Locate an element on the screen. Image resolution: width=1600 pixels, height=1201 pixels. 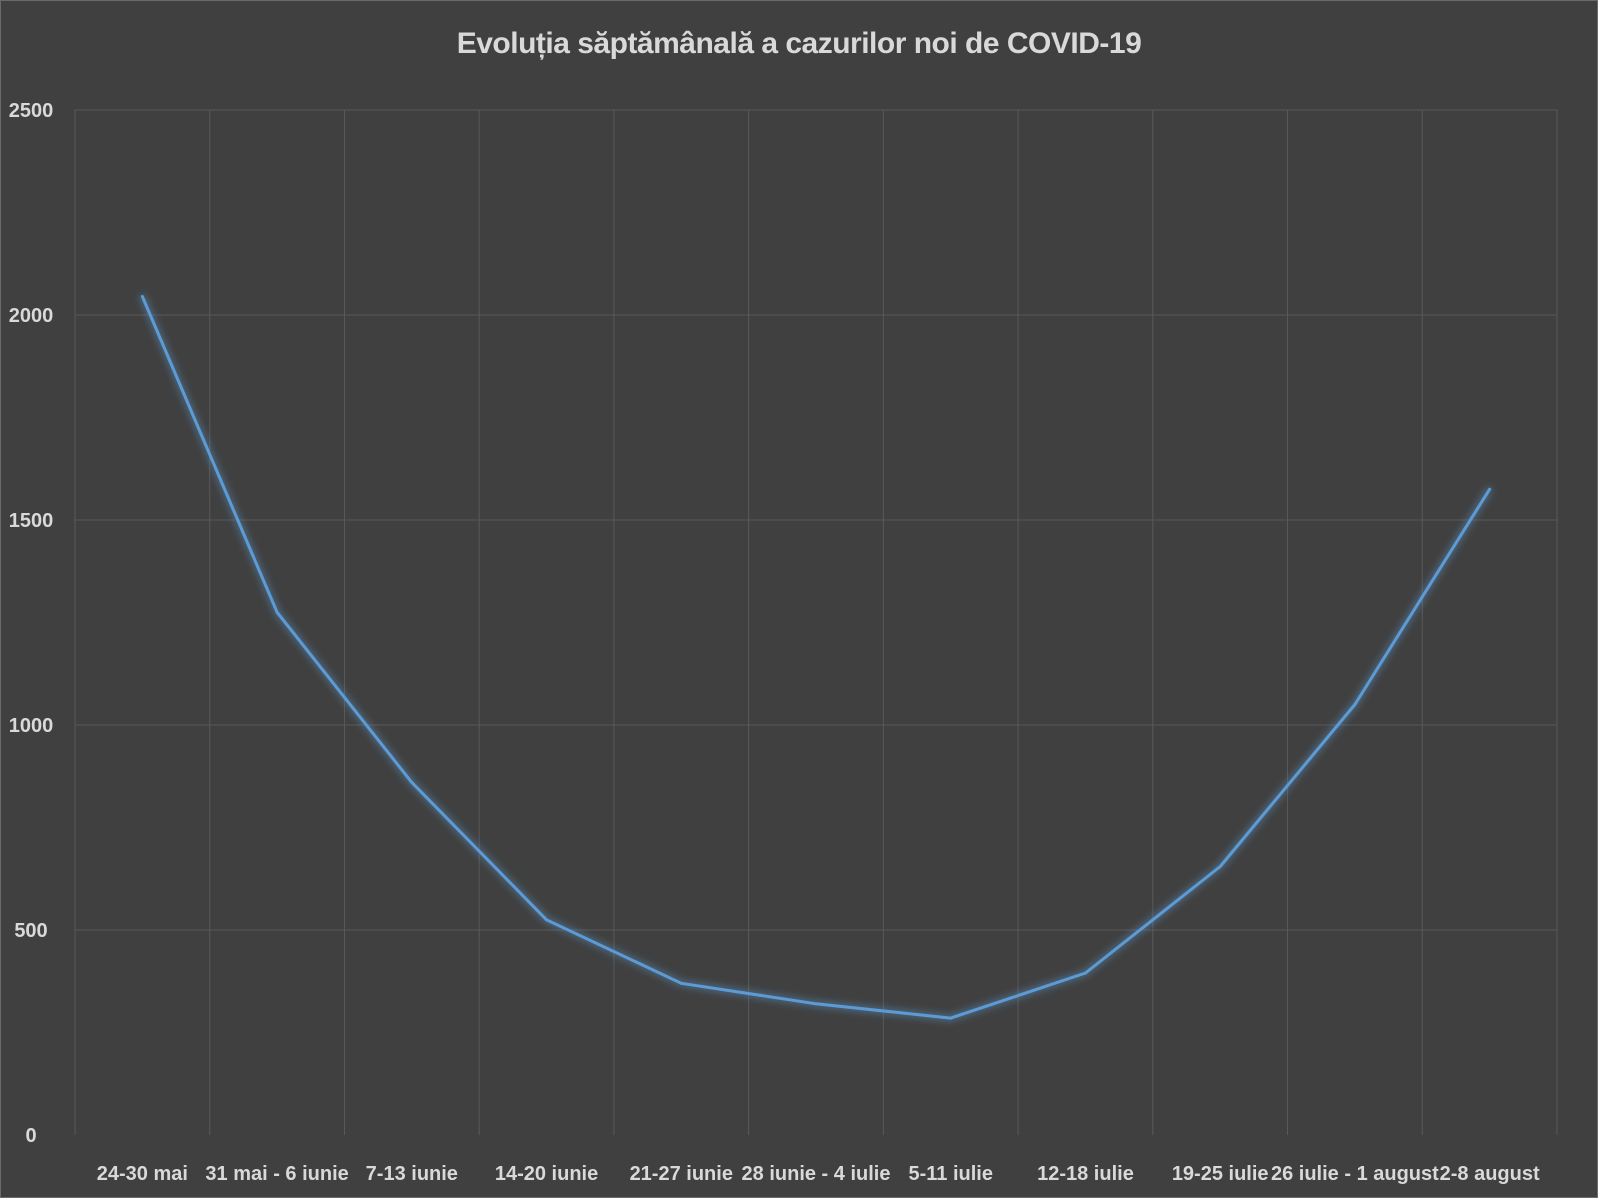
x-tick-label: 14-20 iunie is located at coordinates (546, 1174).